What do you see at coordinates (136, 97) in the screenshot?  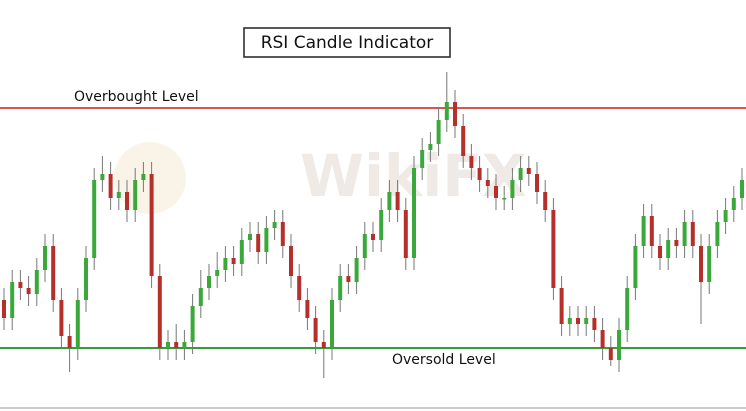 I see `level-label: Overbought Level` at bounding box center [136, 97].